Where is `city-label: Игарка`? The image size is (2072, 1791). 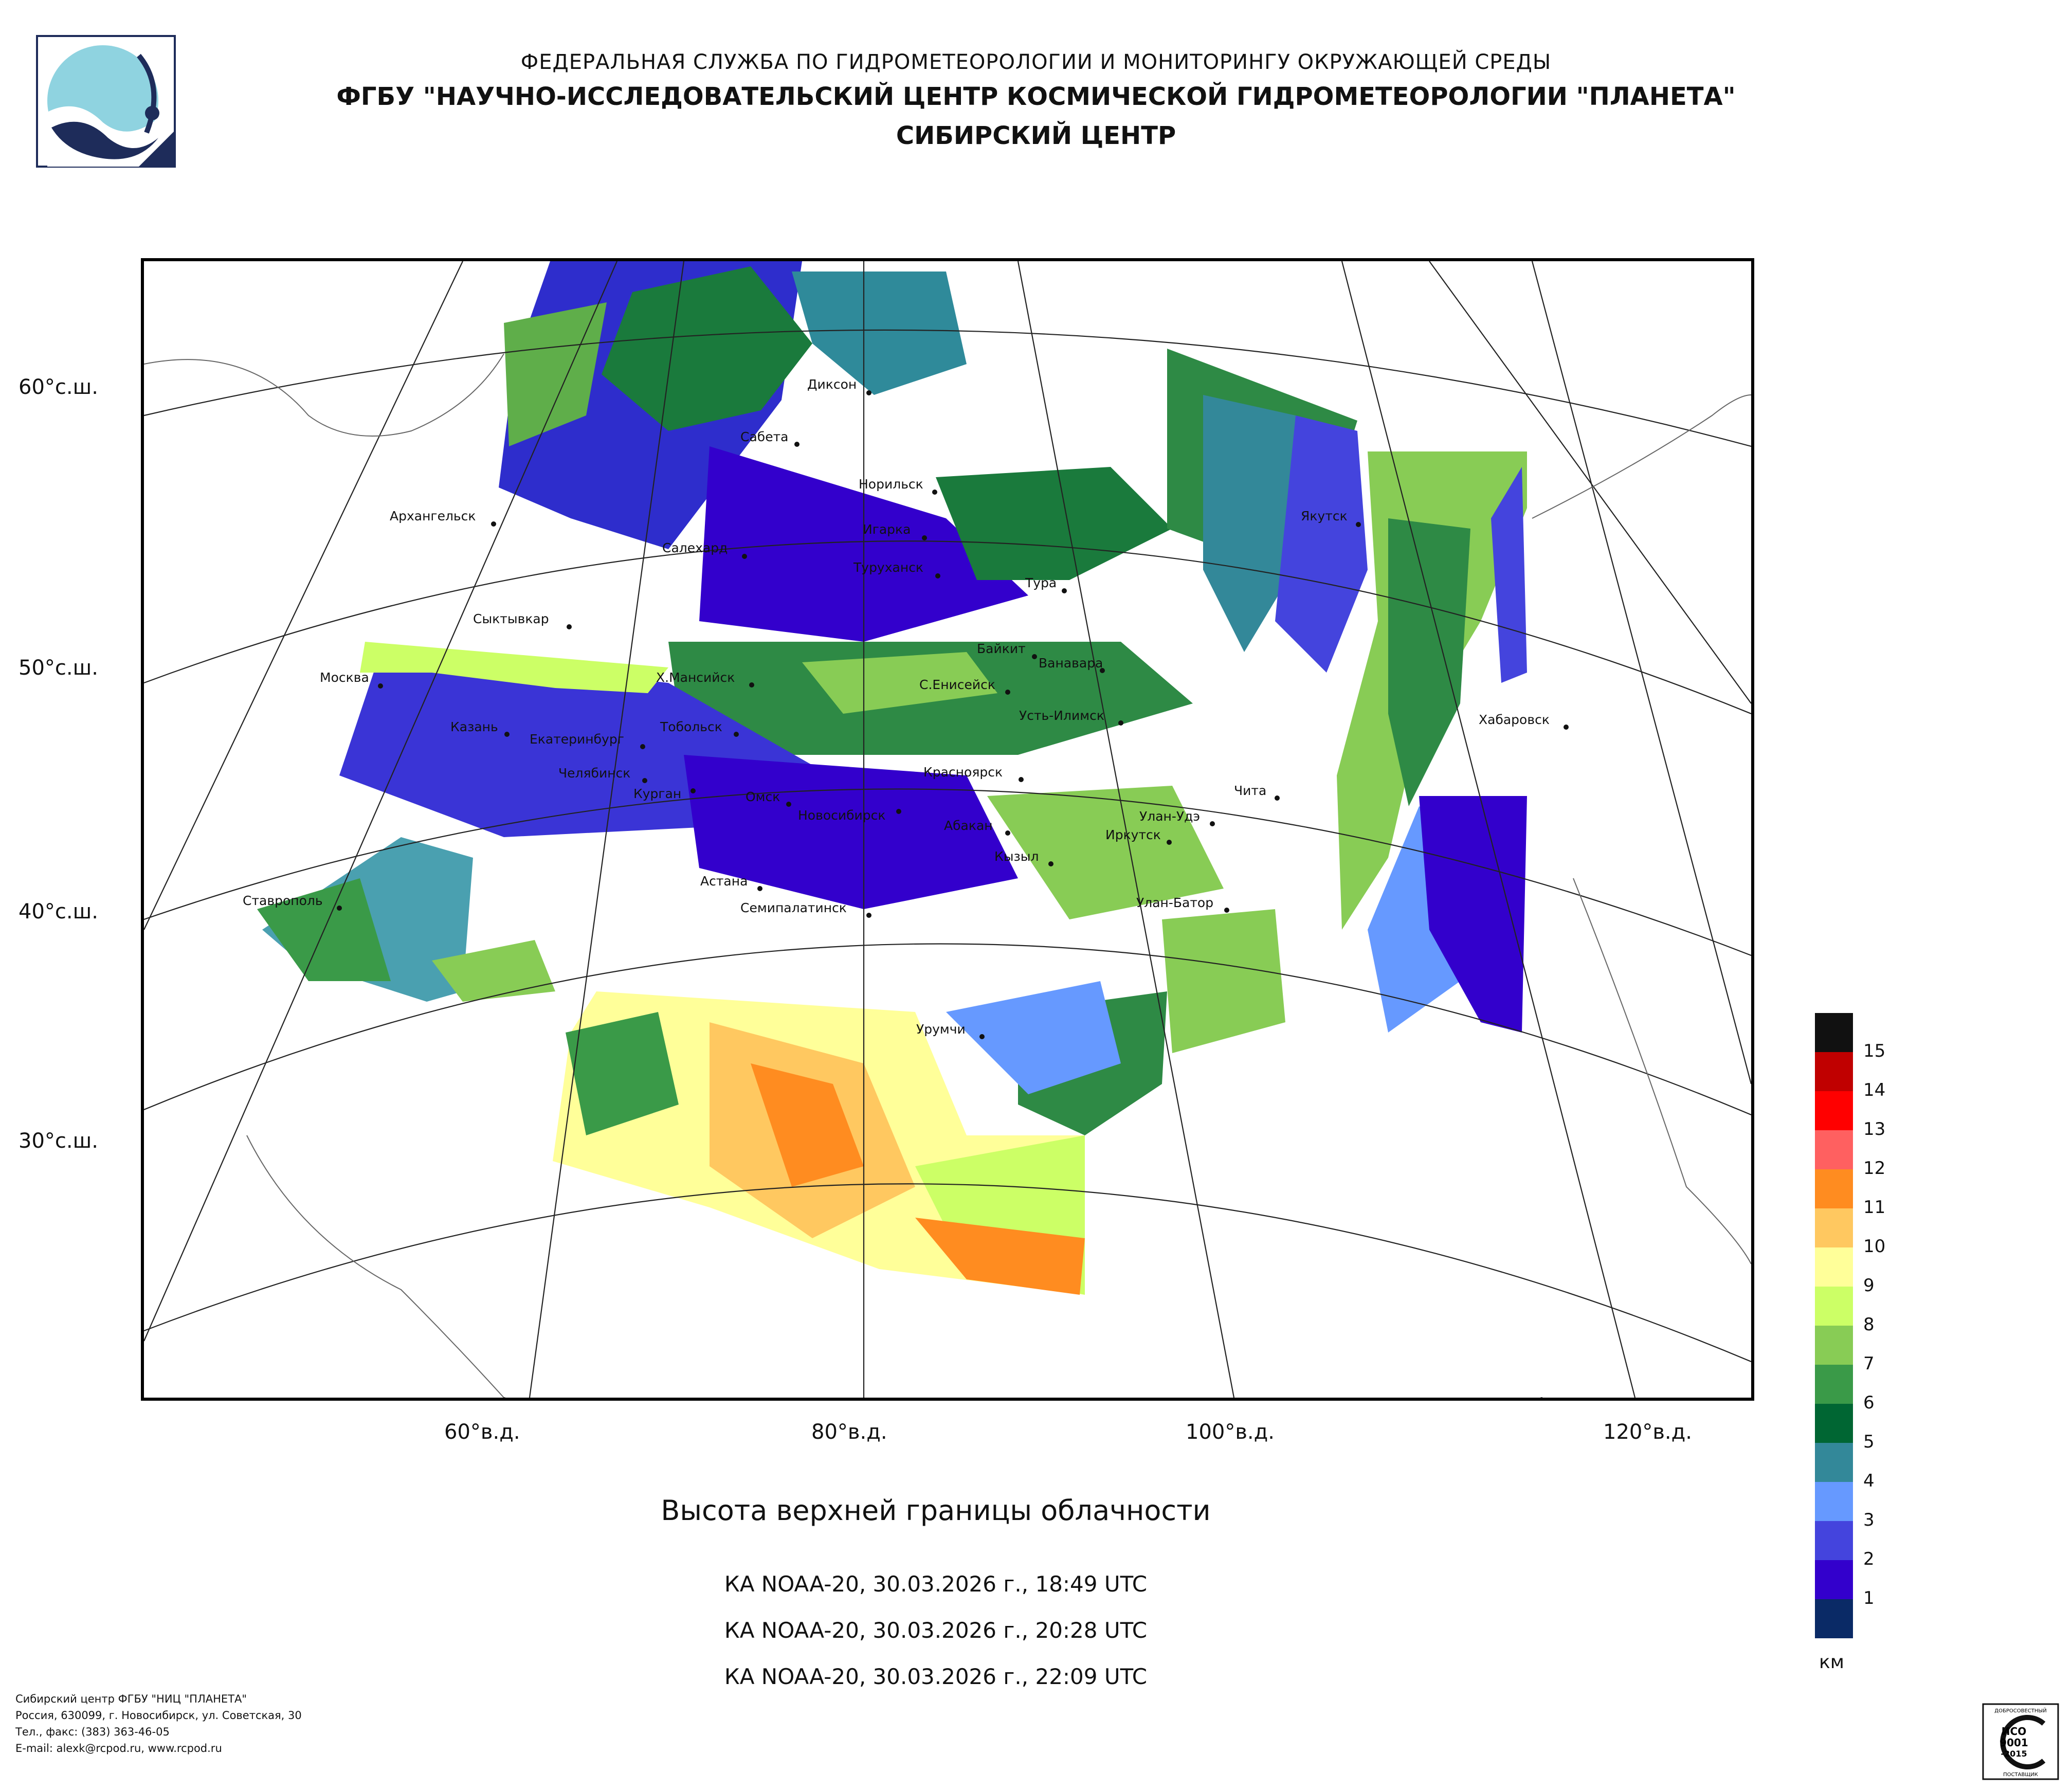
city-label: Игарка is located at coordinates (887, 530).